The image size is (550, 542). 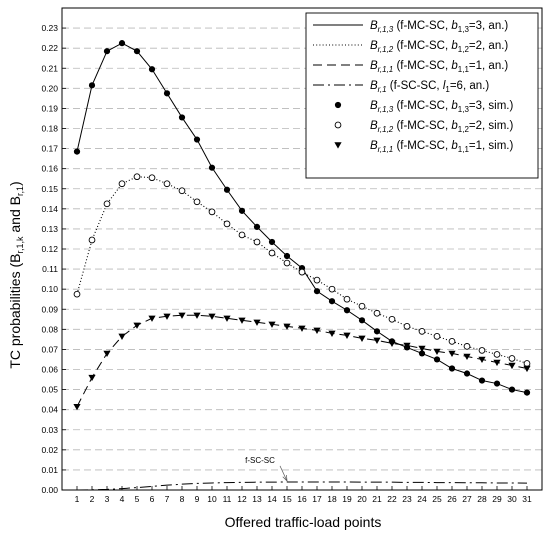 What do you see at coordinates (287, 499) in the screenshot?
I see `x-tick-label: 15` at bounding box center [287, 499].